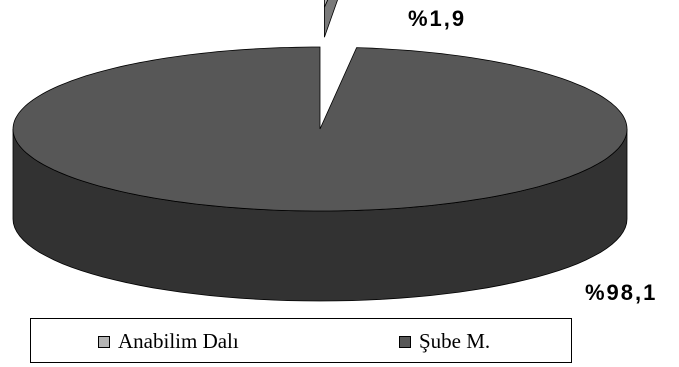 This screenshot has height=367, width=679. What do you see at coordinates (104, 341) in the screenshot?
I see `legend-swatch-anabilim-dali` at bounding box center [104, 341].